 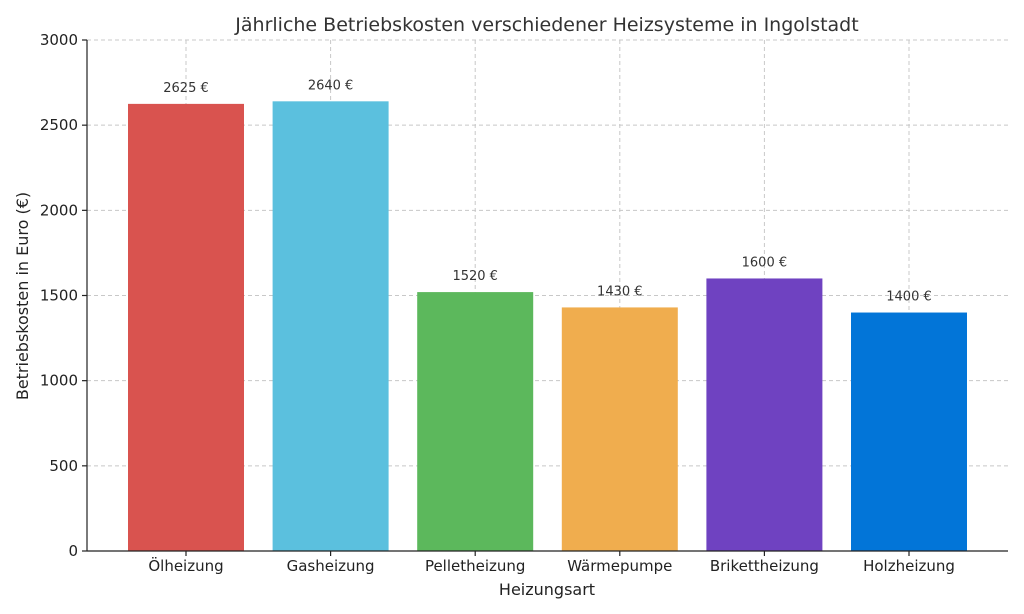 I want to click on y-axis-label: Betriebskosten in Euro (€), so click(x=22, y=296).